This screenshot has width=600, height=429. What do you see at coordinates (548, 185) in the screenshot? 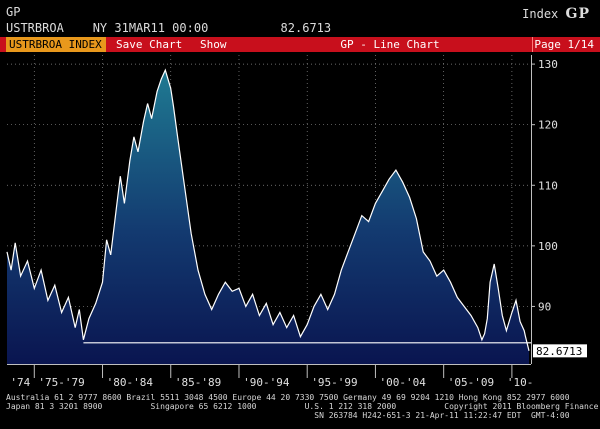
I see `y-tick-label: 110` at bounding box center [548, 185].